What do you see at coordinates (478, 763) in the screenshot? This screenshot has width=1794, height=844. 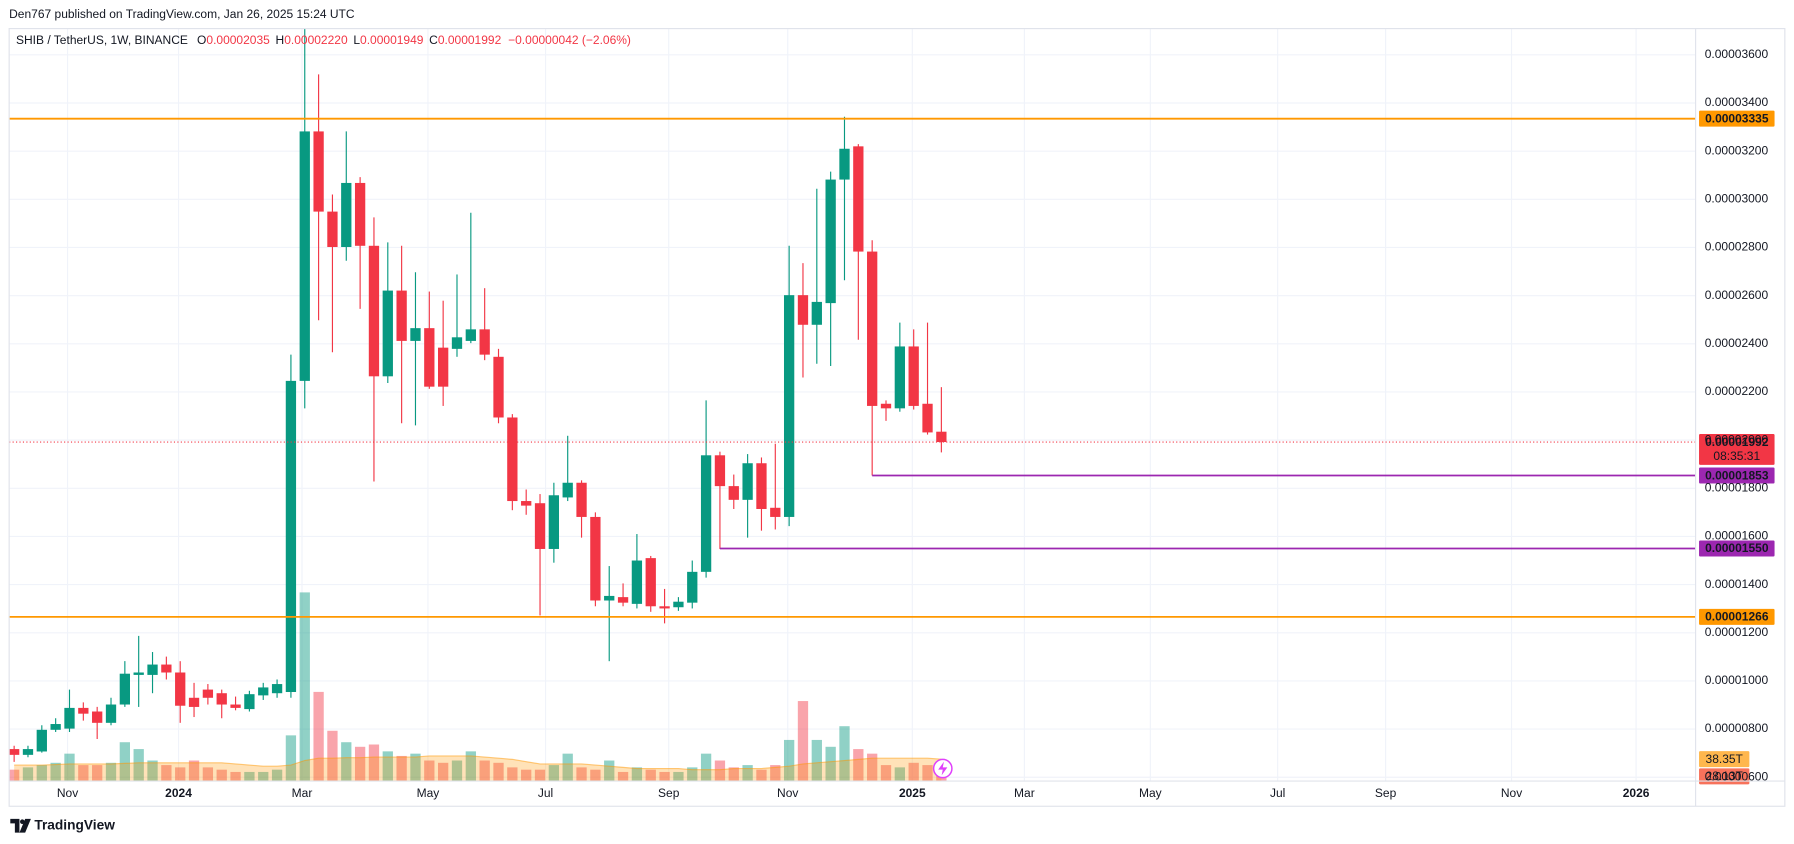 I see `volume-ma-line` at bounding box center [478, 763].